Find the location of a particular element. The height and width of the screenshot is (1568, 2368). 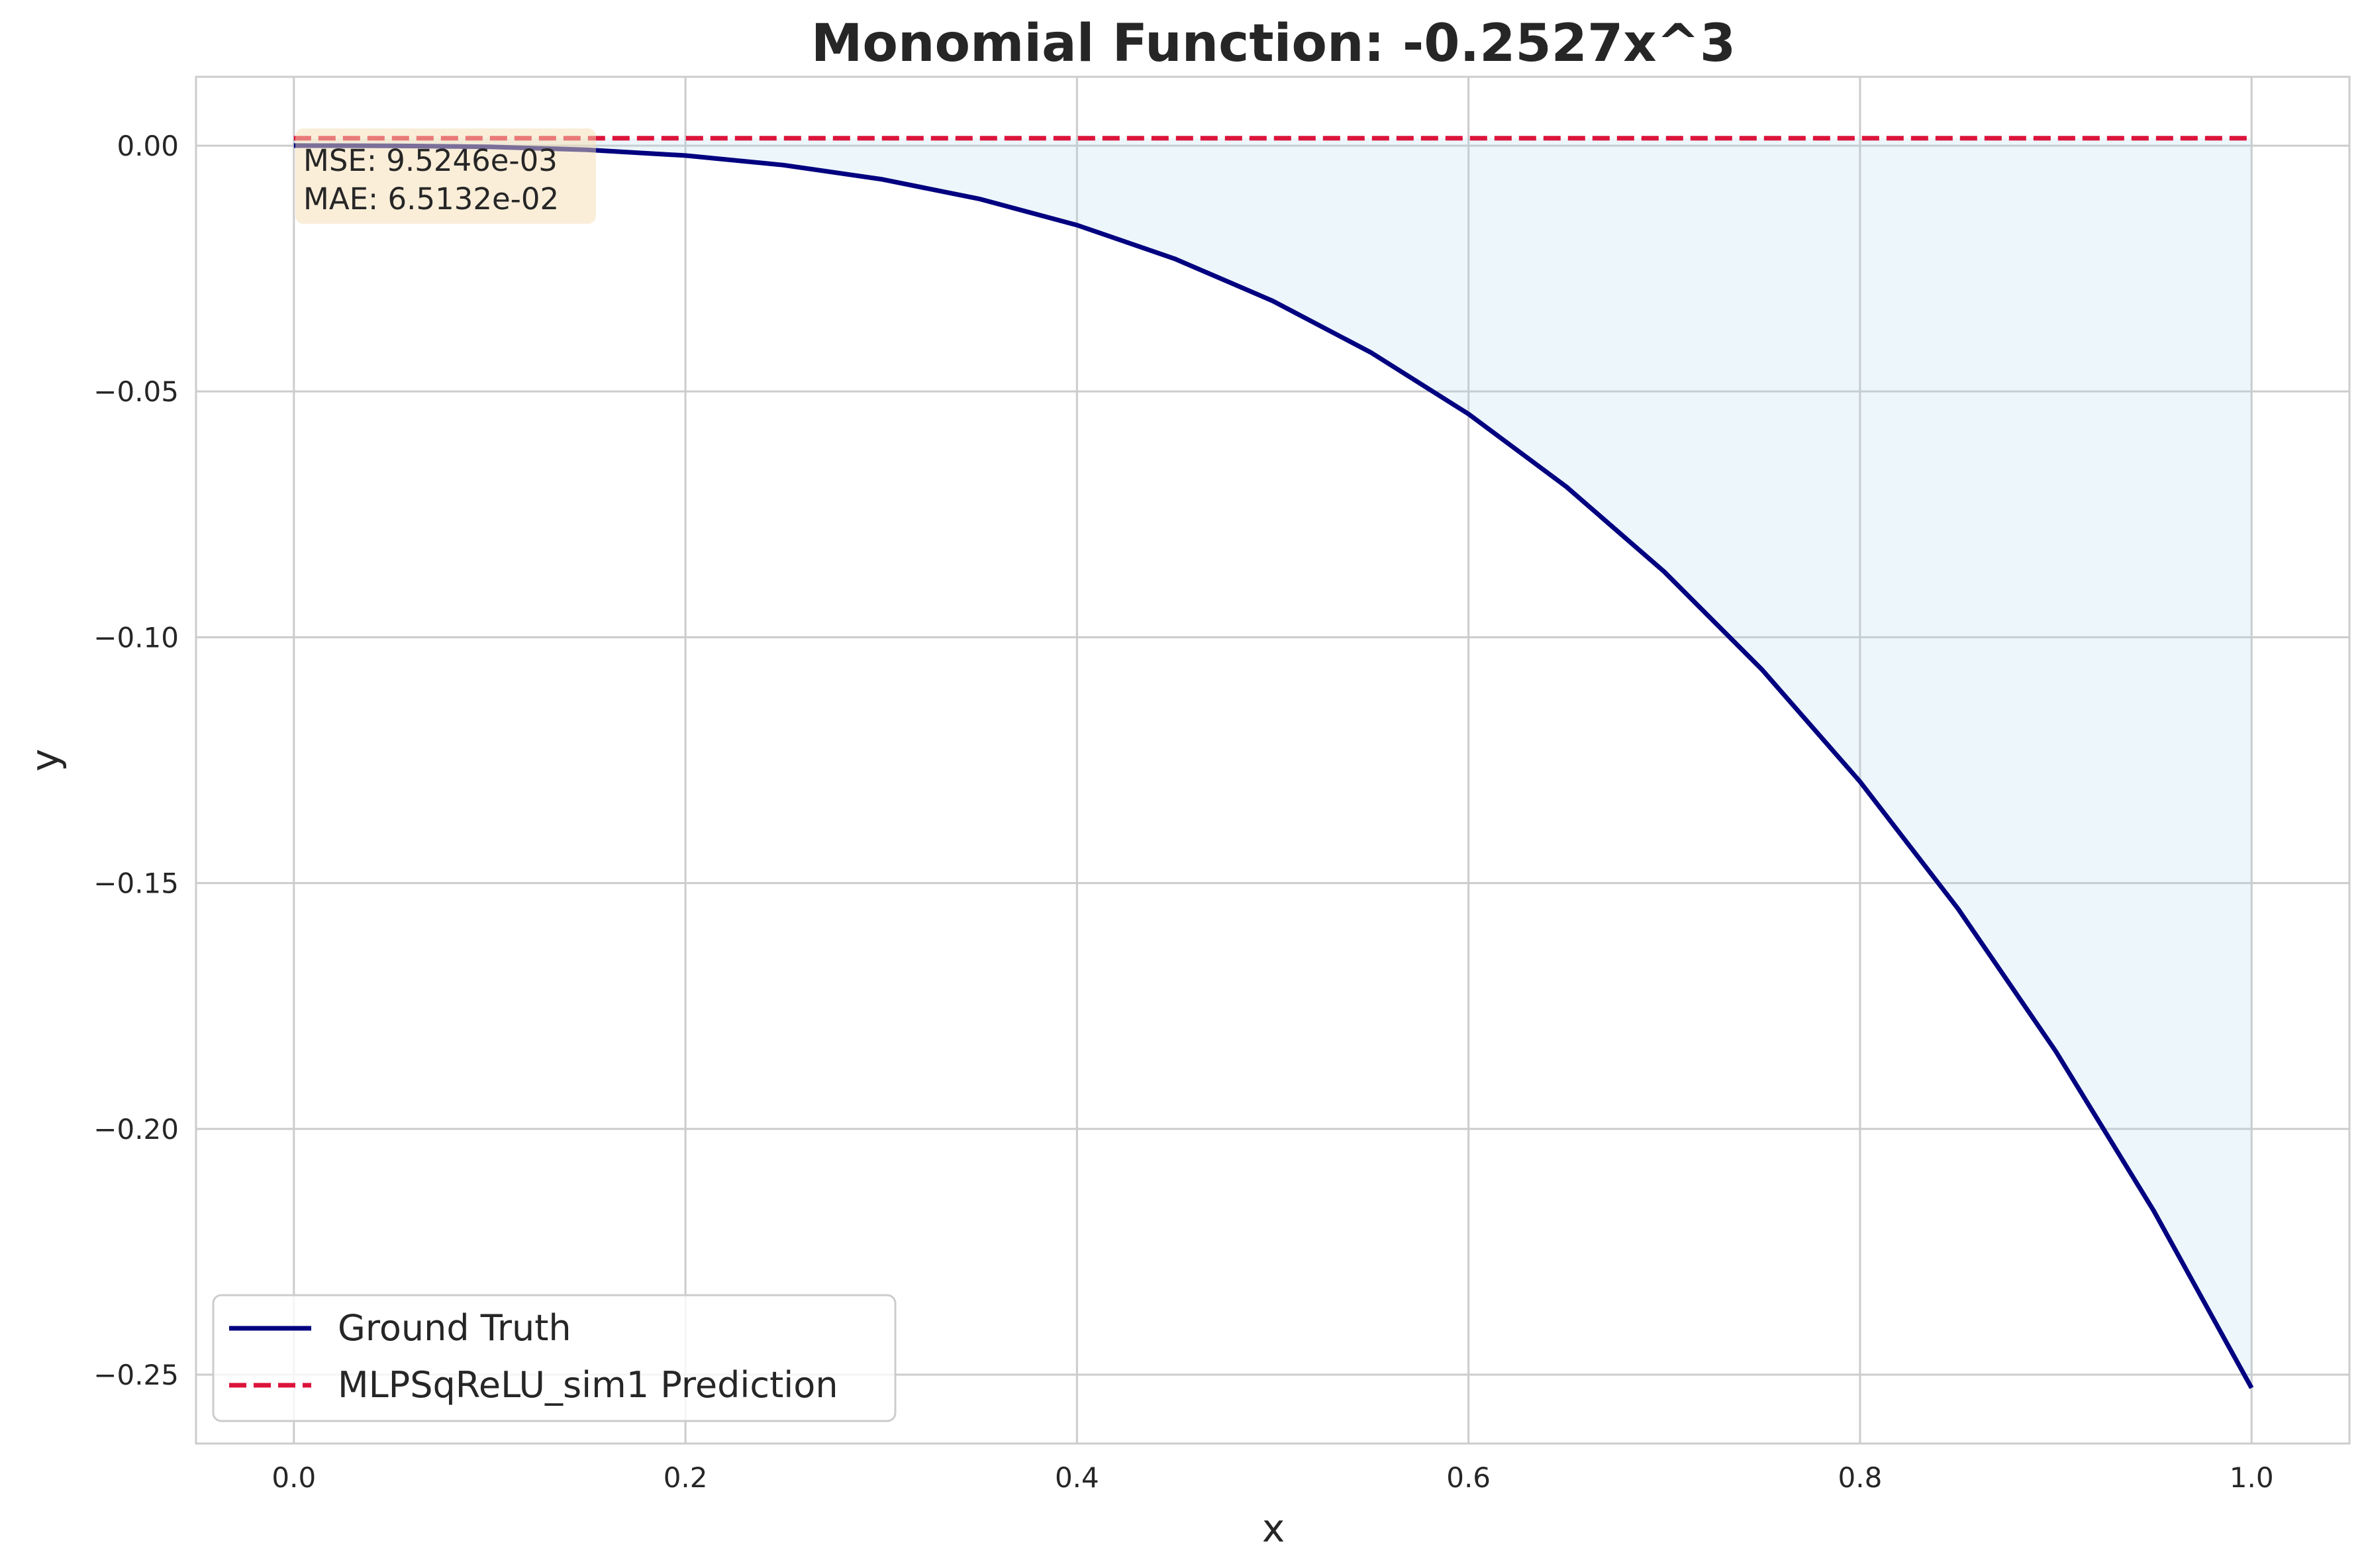

chart-title: Monomial Function: -0.2527x^3 is located at coordinates (1273, 44).